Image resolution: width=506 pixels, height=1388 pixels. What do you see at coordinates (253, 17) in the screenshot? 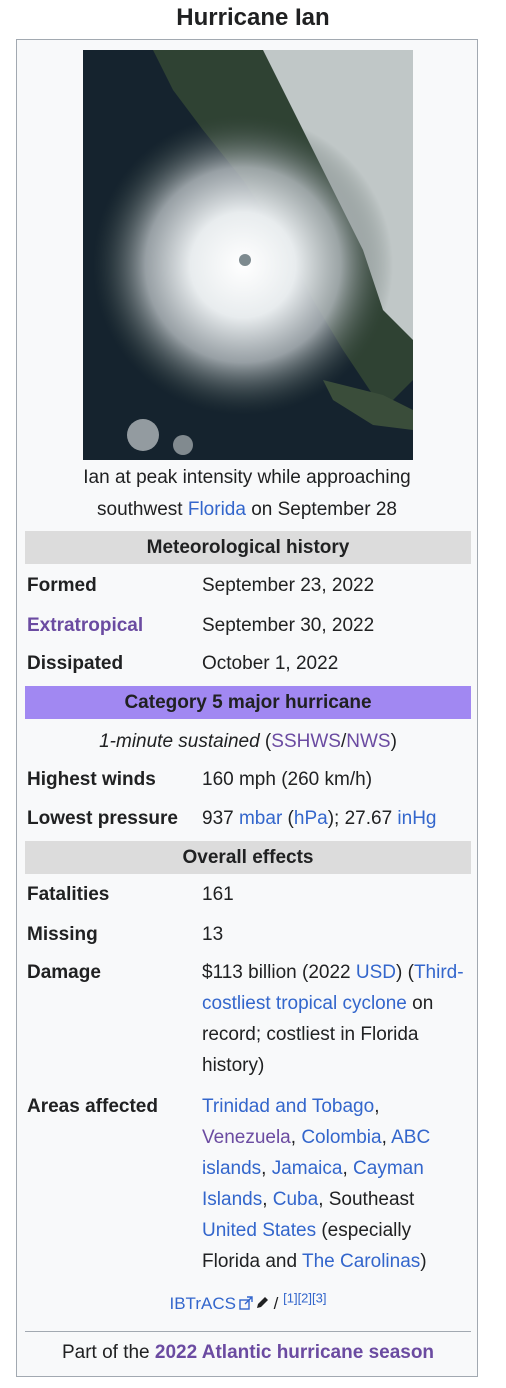
I see `infobox-title: Hurricane Ian` at bounding box center [253, 17].